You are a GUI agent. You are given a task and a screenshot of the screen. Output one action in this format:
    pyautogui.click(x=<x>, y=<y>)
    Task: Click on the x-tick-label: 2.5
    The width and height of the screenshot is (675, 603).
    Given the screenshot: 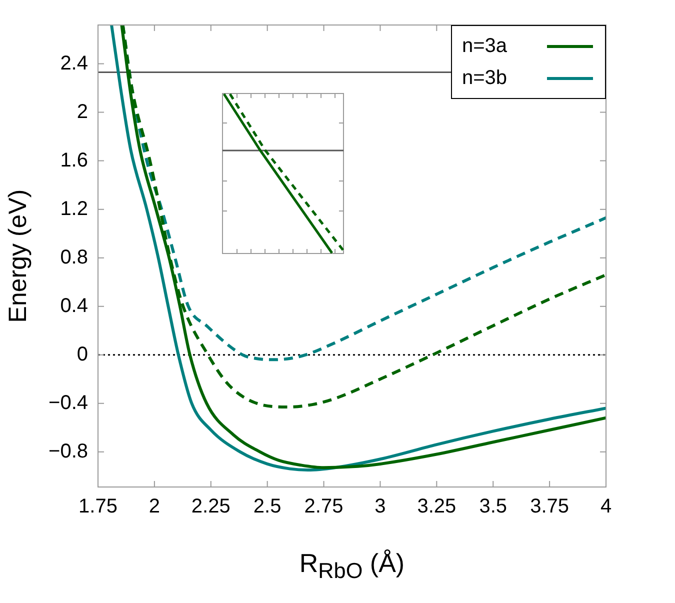 What is the action you would take?
    pyautogui.click(x=267, y=507)
    